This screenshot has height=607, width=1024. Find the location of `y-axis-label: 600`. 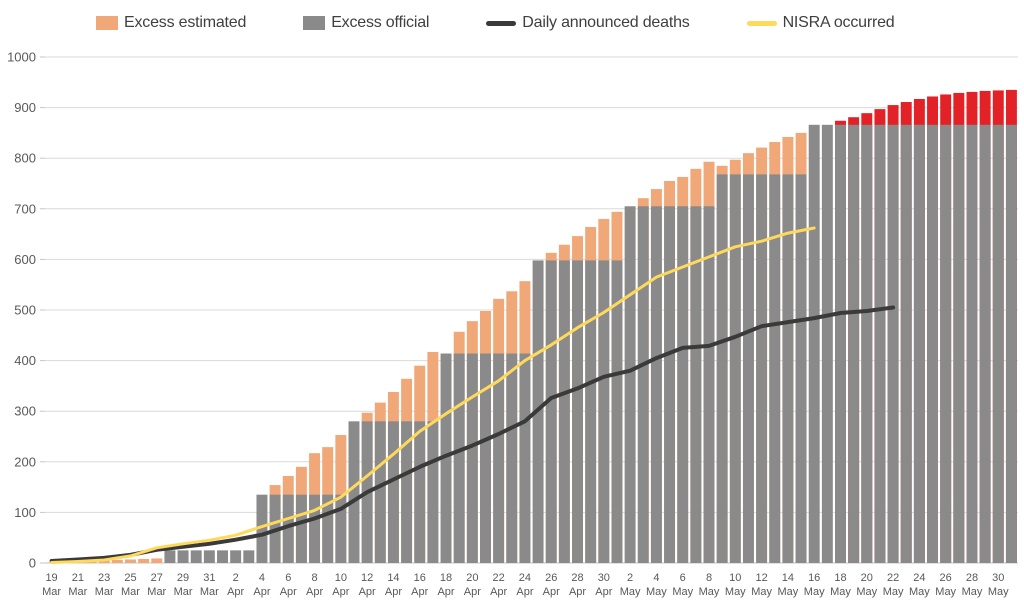

y-axis-label: 600 is located at coordinates (25, 259).